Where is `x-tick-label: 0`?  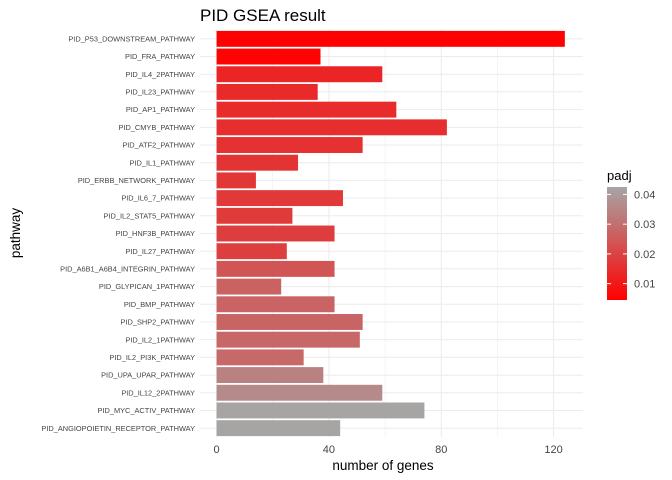
x-tick-label: 0 is located at coordinates (217, 450).